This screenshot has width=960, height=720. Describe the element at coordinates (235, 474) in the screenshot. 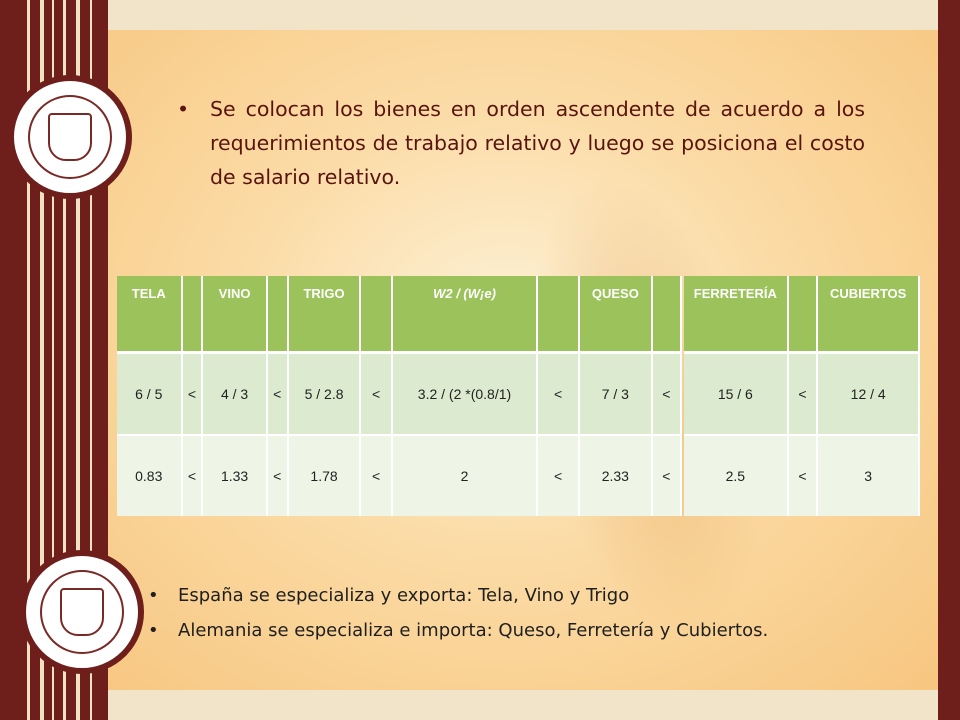

I see `table-cell: 1.33` at that location.